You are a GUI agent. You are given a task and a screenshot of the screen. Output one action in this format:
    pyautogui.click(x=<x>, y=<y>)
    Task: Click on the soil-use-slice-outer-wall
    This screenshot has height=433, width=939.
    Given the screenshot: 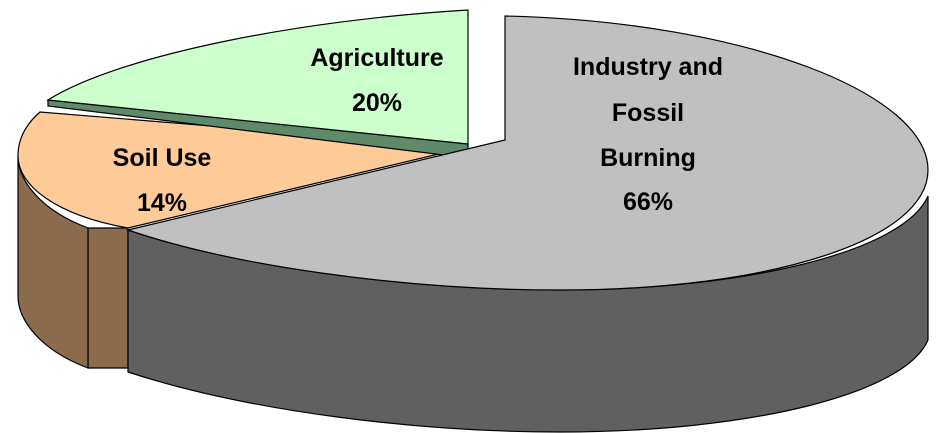 What is the action you would take?
    pyautogui.click(x=53, y=262)
    